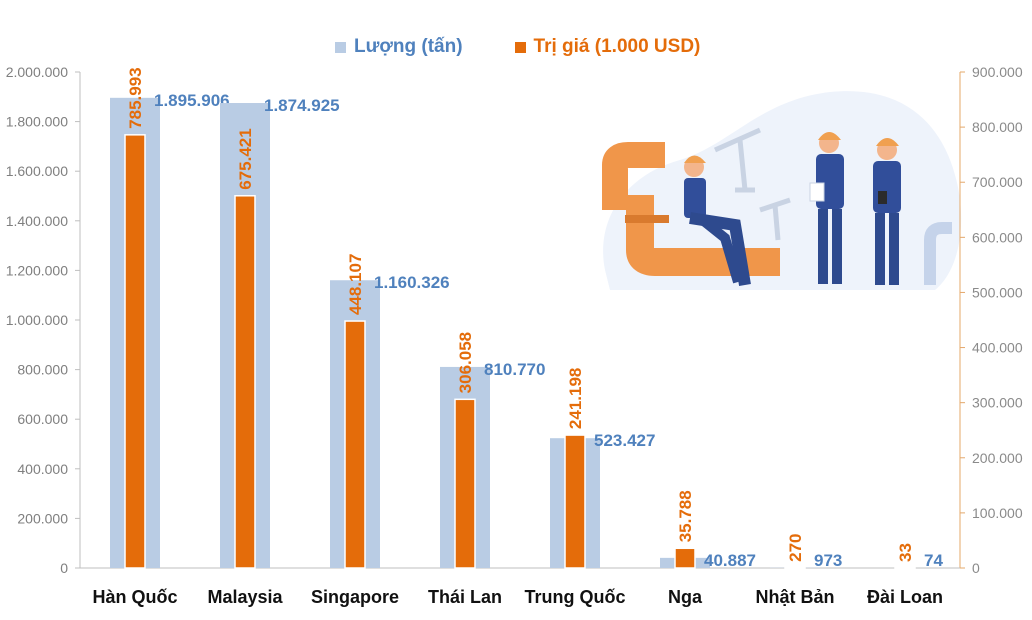 The width and height of the screenshot is (1032, 620). What do you see at coordinates (624, 440) in the screenshot?
I see `quantity-data-label: 523.427` at bounding box center [624, 440].